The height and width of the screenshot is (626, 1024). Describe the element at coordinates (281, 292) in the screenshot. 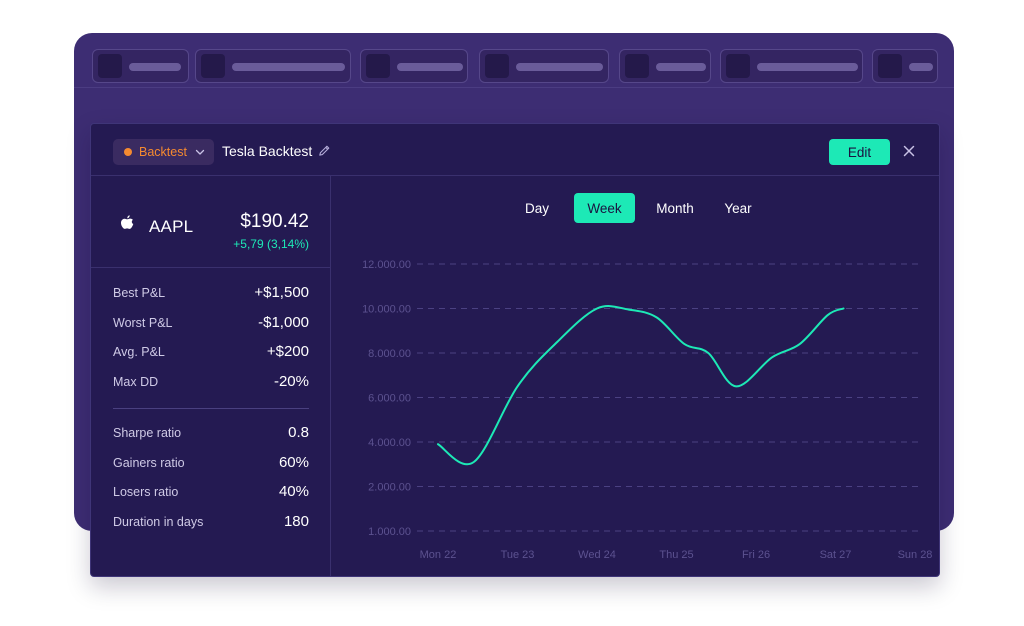

I see `stat-value: +$1,500` at that location.